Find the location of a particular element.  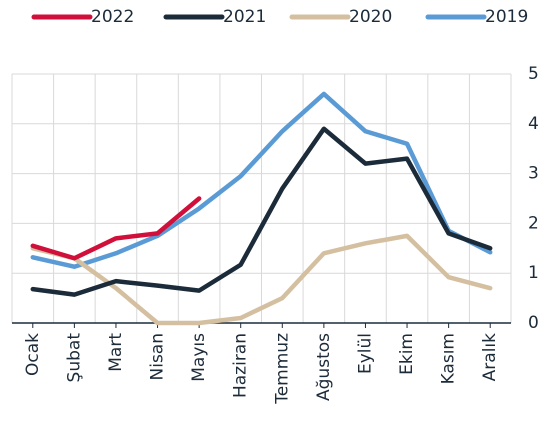

x-tick-label: Aralık is located at coordinates (490, 357).